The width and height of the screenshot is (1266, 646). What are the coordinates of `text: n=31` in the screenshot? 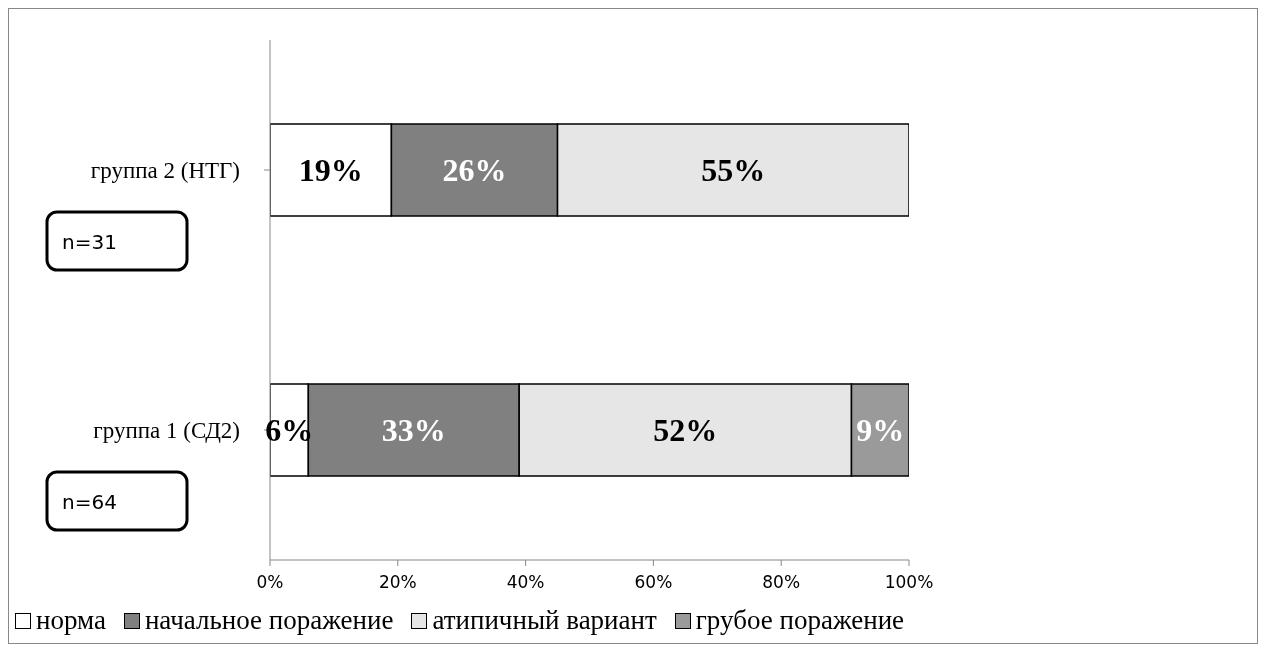 It's located at (89, 242).